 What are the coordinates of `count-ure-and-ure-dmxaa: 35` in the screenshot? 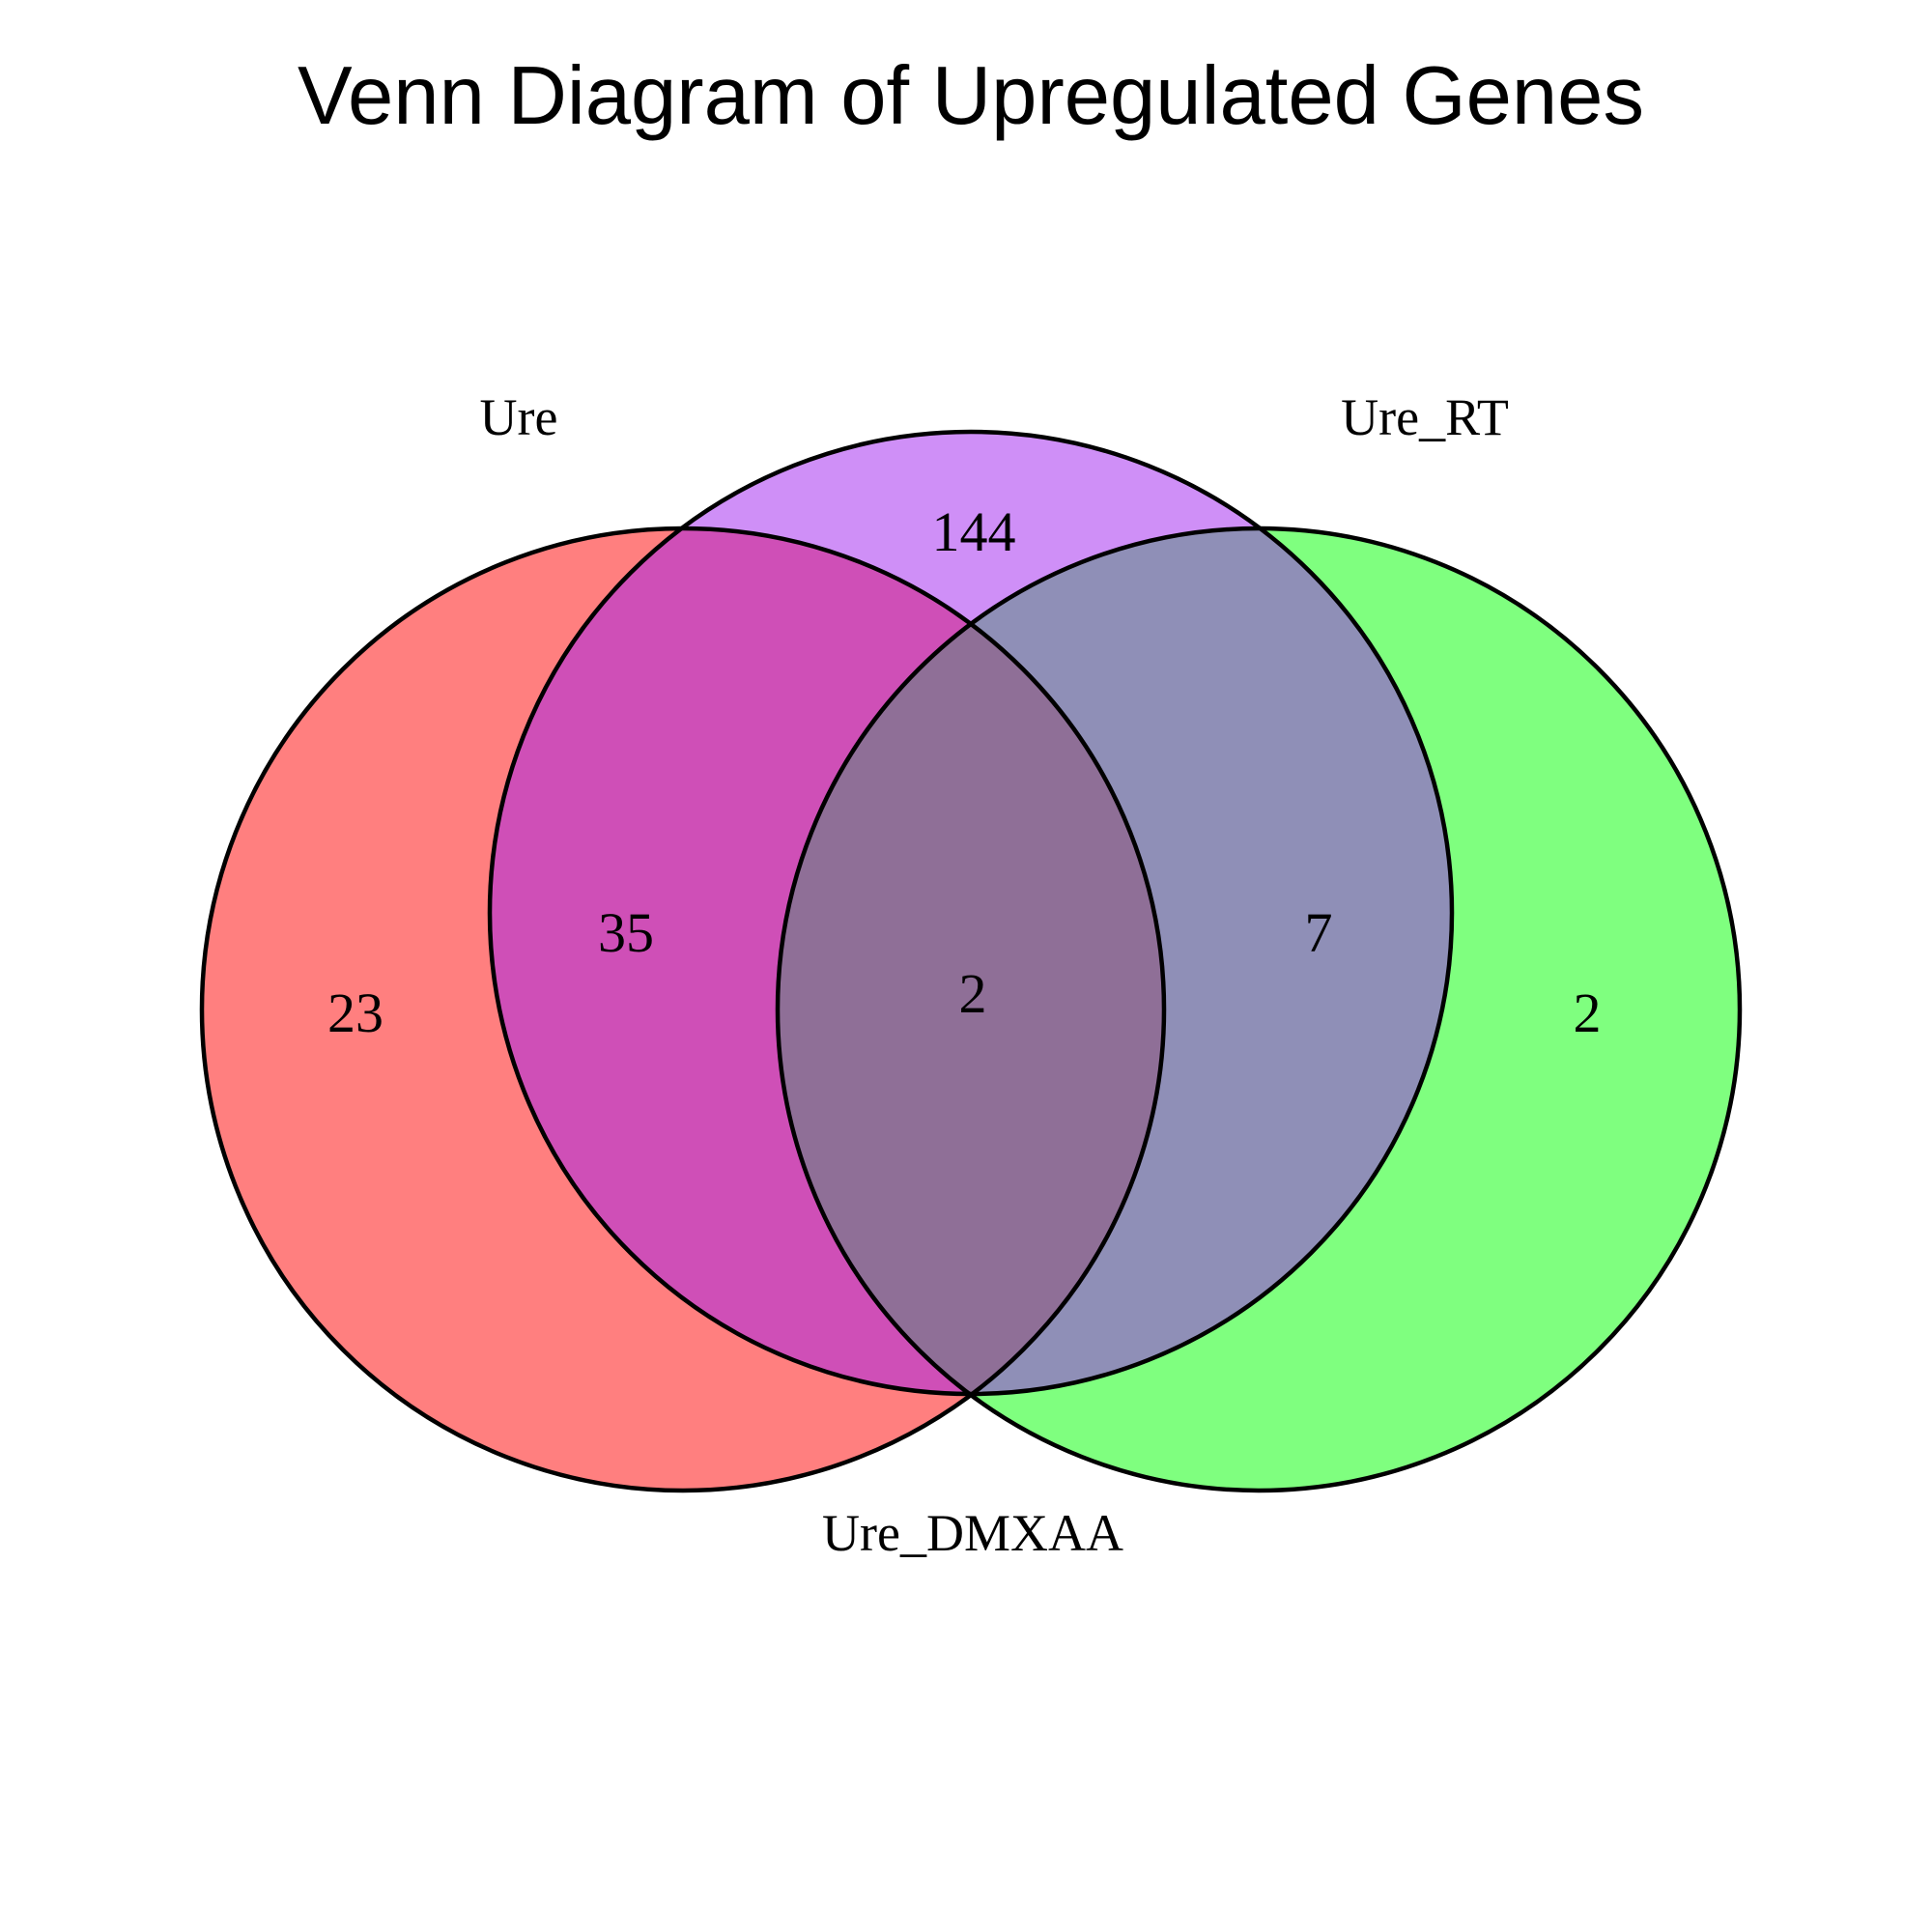 It's located at (626, 932).